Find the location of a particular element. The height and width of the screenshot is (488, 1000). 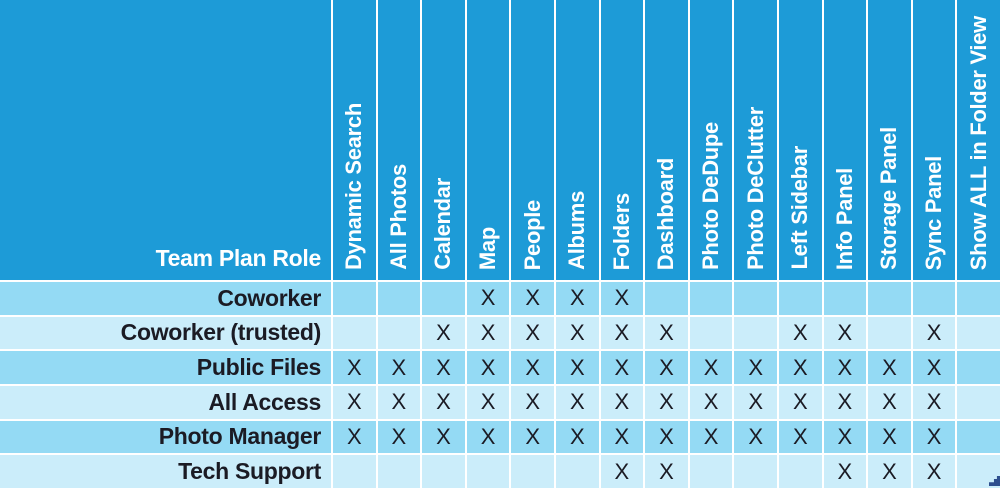

cell-public-files-left-sidebar: X is located at coordinates (800, 367).